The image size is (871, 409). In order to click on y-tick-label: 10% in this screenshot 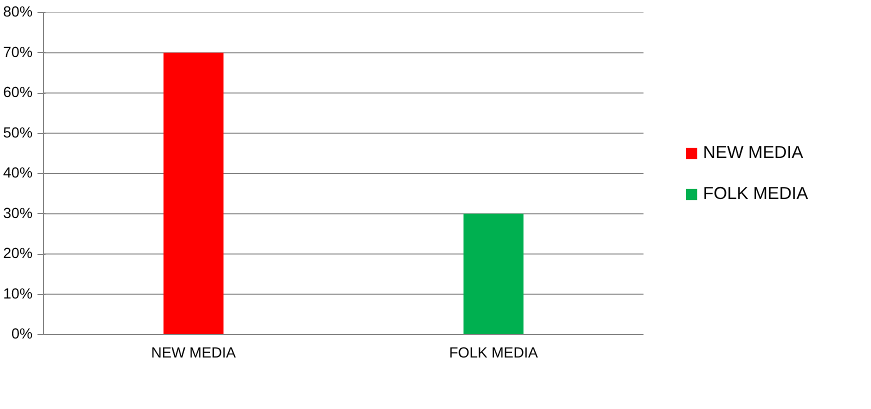, I will do `click(18, 294)`.